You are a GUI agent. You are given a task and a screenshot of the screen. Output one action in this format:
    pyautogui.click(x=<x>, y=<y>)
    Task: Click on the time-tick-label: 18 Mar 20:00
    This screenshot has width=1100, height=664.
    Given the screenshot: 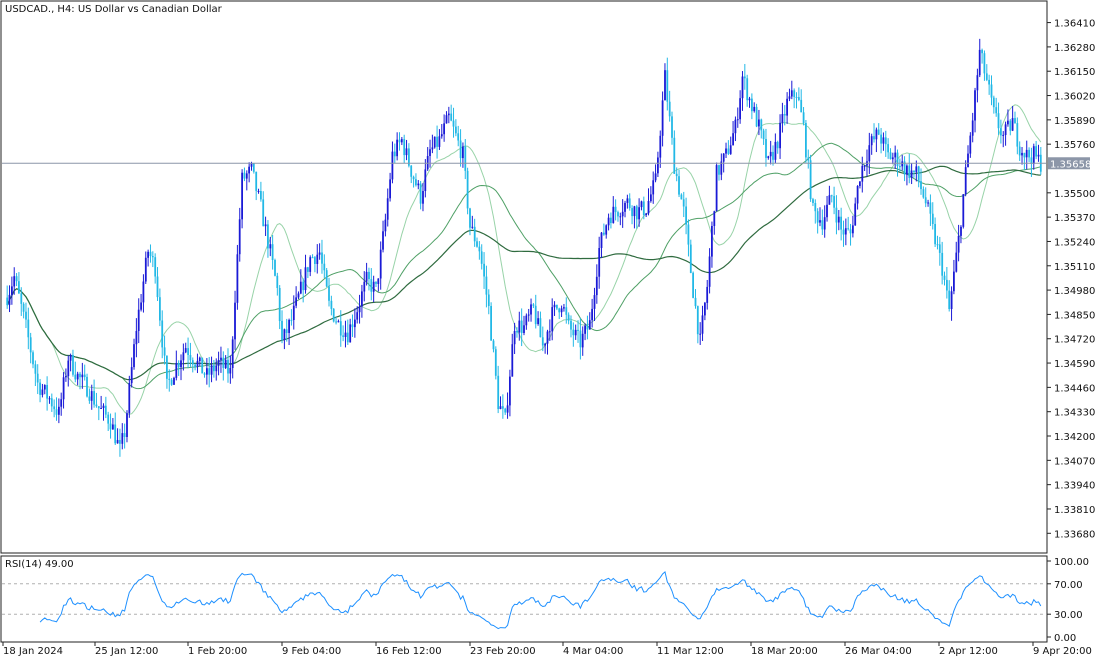 What is the action you would take?
    pyautogui.click(x=784, y=651)
    